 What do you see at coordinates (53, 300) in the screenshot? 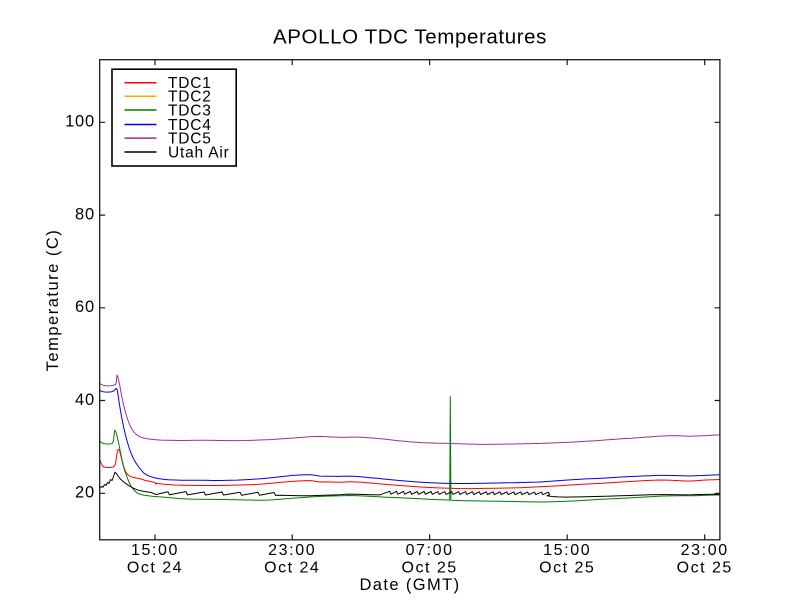
I see `svg-text: Temperature (C)` at bounding box center [53, 300].